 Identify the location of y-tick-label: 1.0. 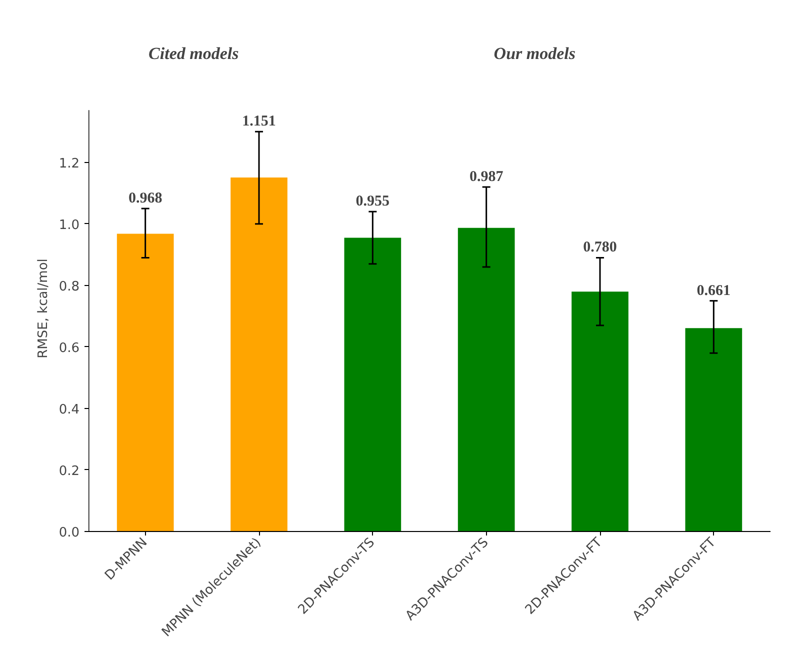
(69, 225).